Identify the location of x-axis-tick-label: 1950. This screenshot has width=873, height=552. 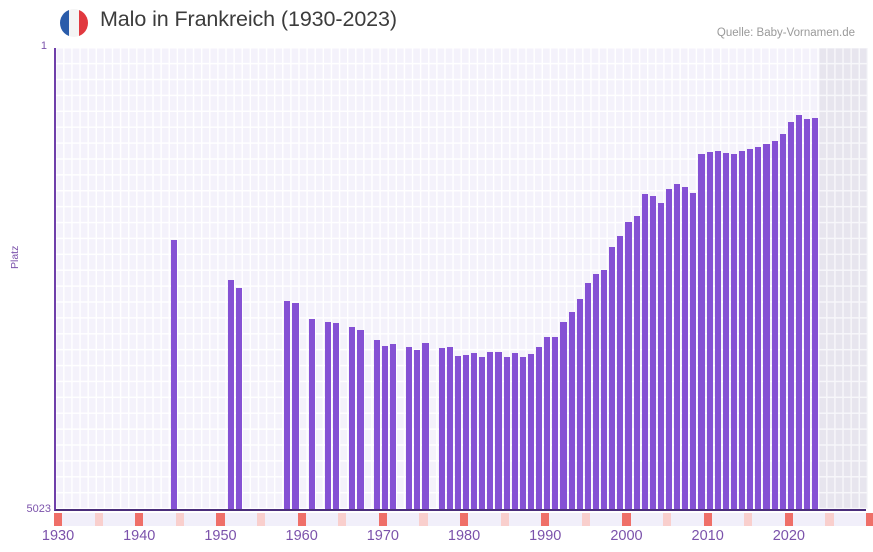
(220, 536).